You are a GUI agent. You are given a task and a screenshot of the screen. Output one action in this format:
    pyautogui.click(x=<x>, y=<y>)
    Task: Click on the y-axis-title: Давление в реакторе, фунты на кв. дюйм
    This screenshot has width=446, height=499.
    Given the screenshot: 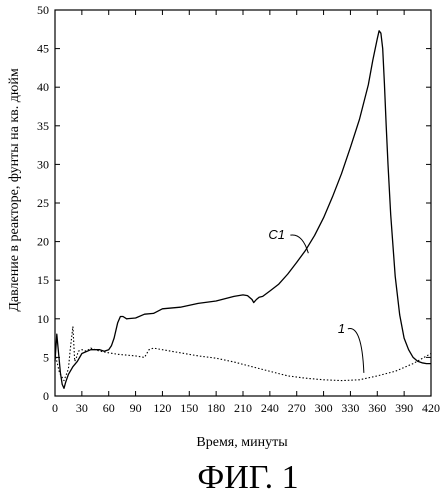 What is the action you would take?
    pyautogui.click(x=14, y=189)
    